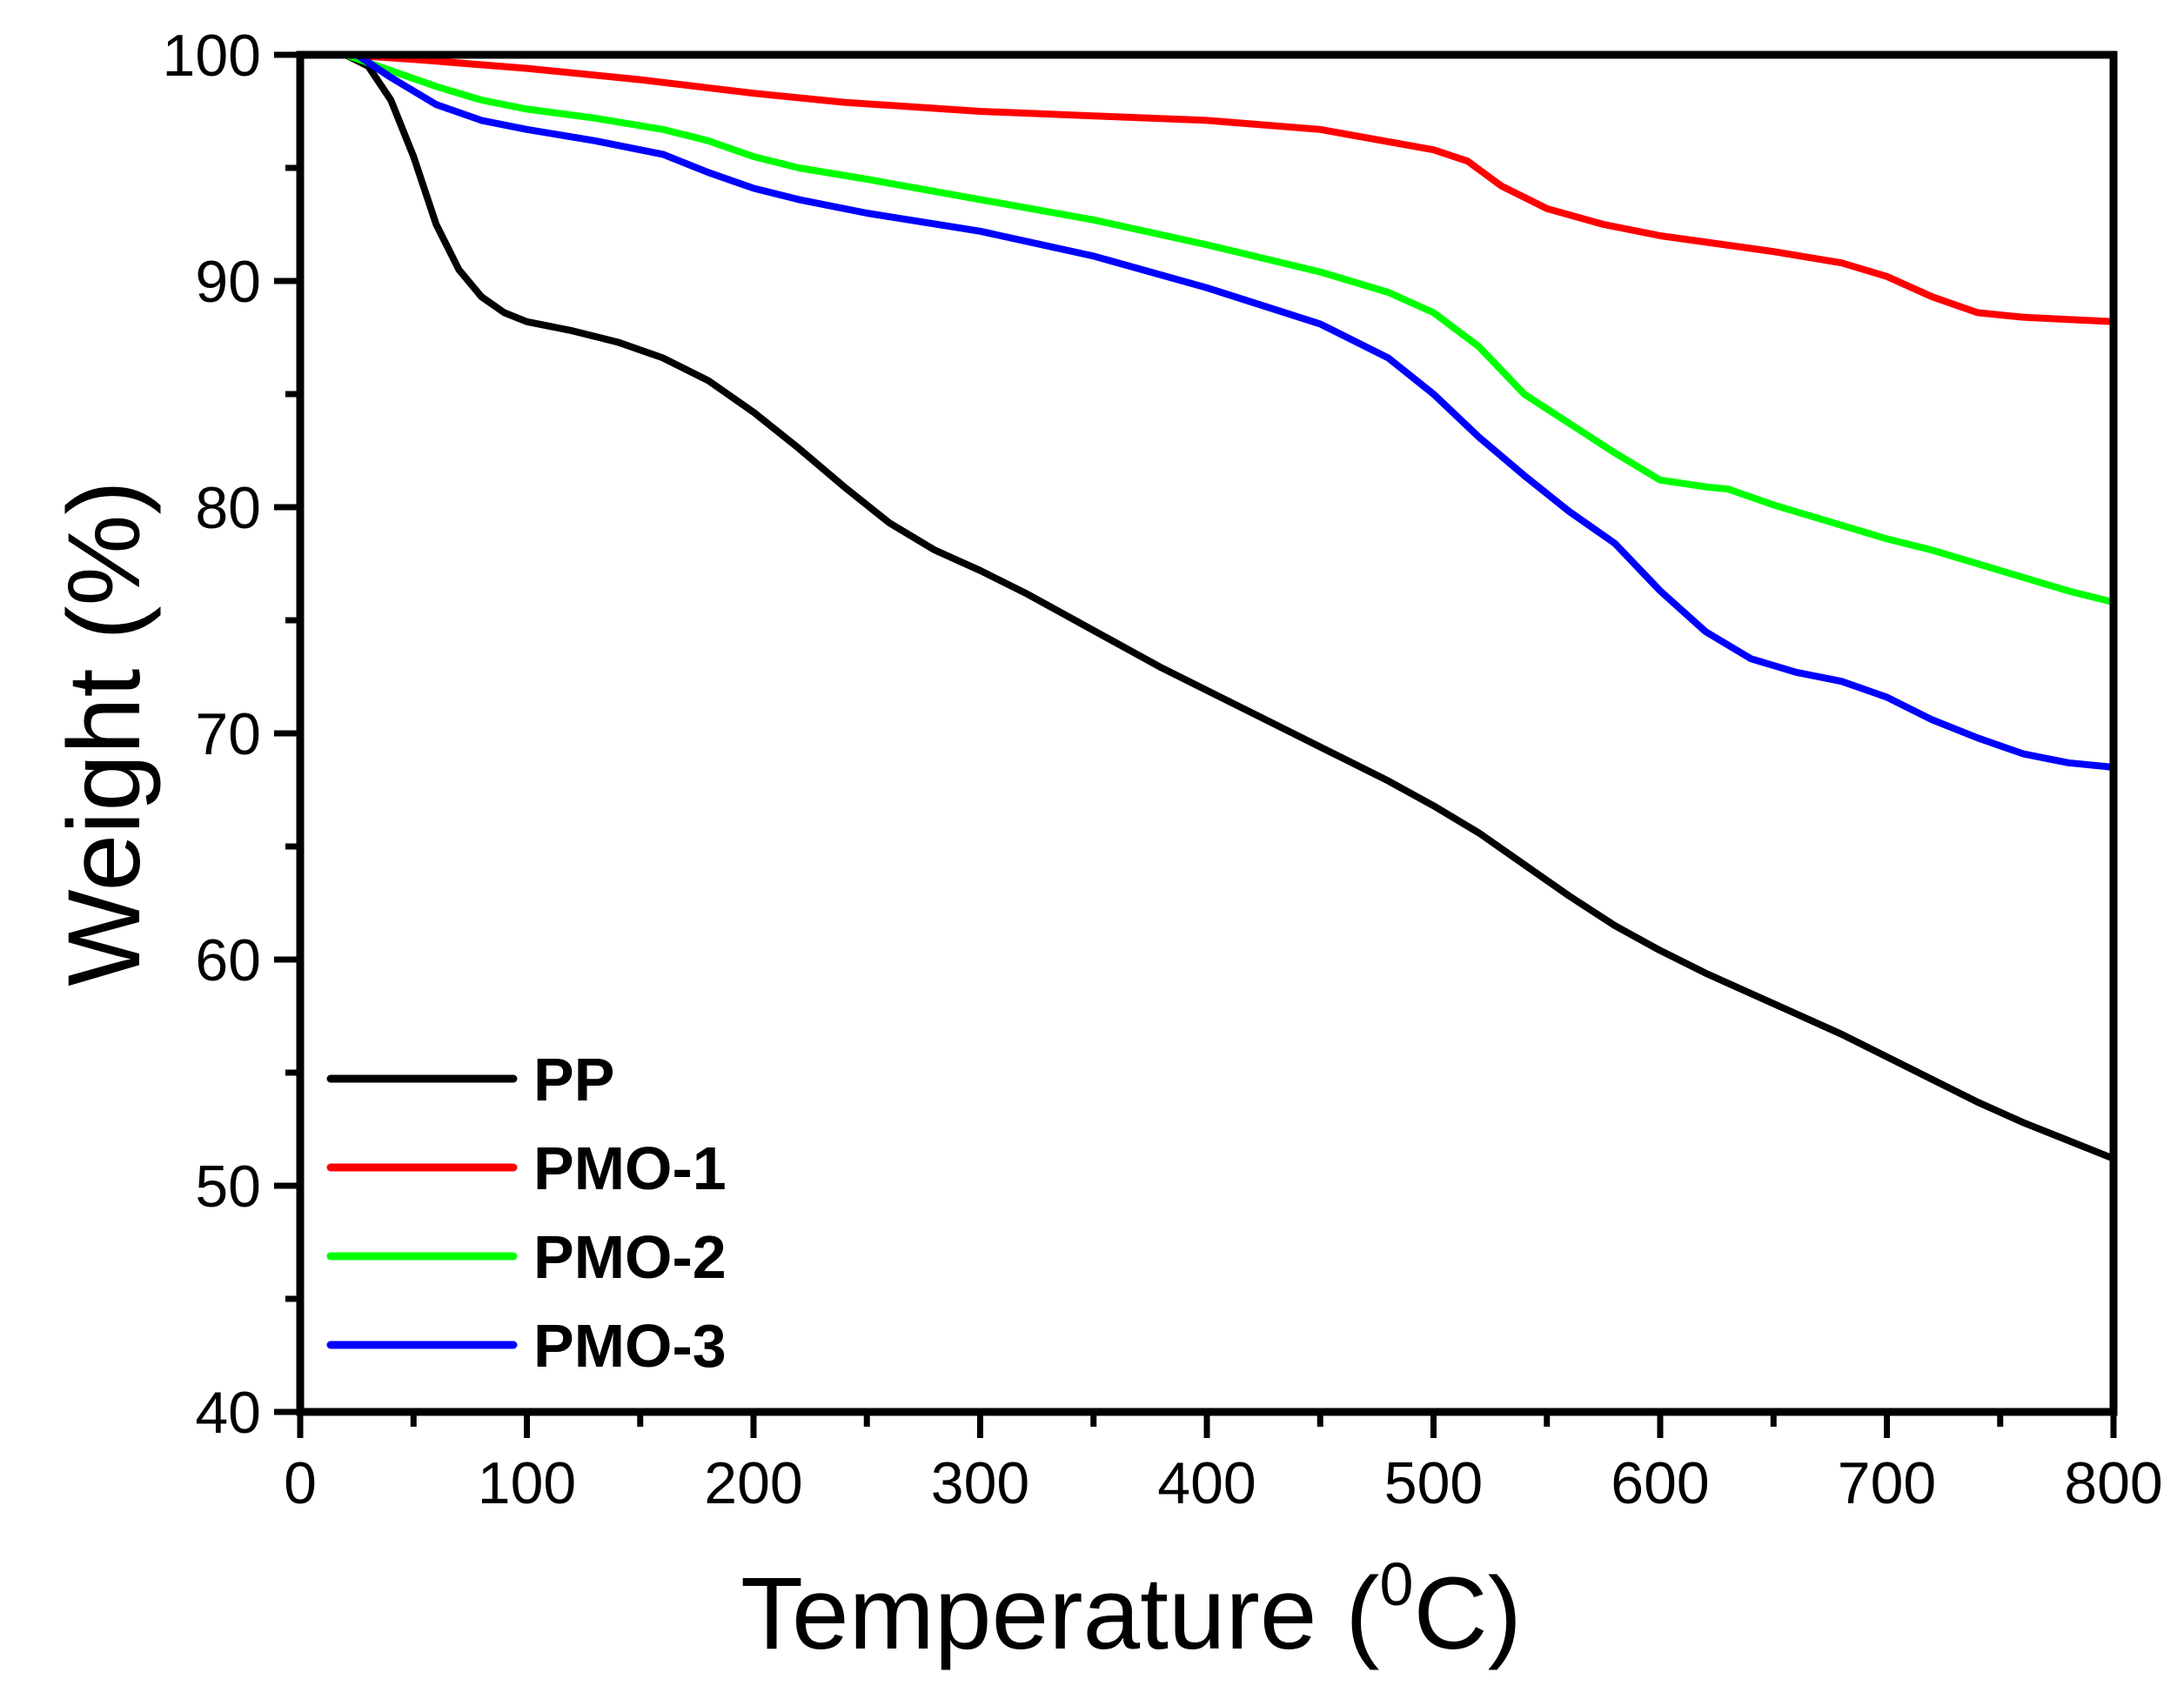 The height and width of the screenshot is (1699, 2184). Describe the element at coordinates (1433, 1483) in the screenshot. I see `x-tick-label: 500` at that location.